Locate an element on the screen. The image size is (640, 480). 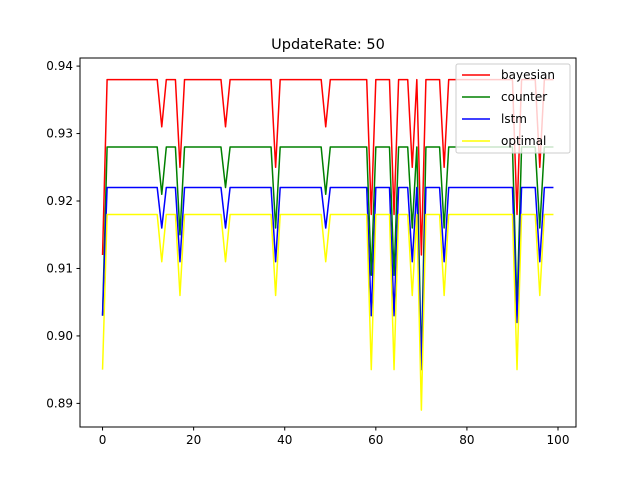
y-tick-label: 0.90 is located at coordinates (59, 336).